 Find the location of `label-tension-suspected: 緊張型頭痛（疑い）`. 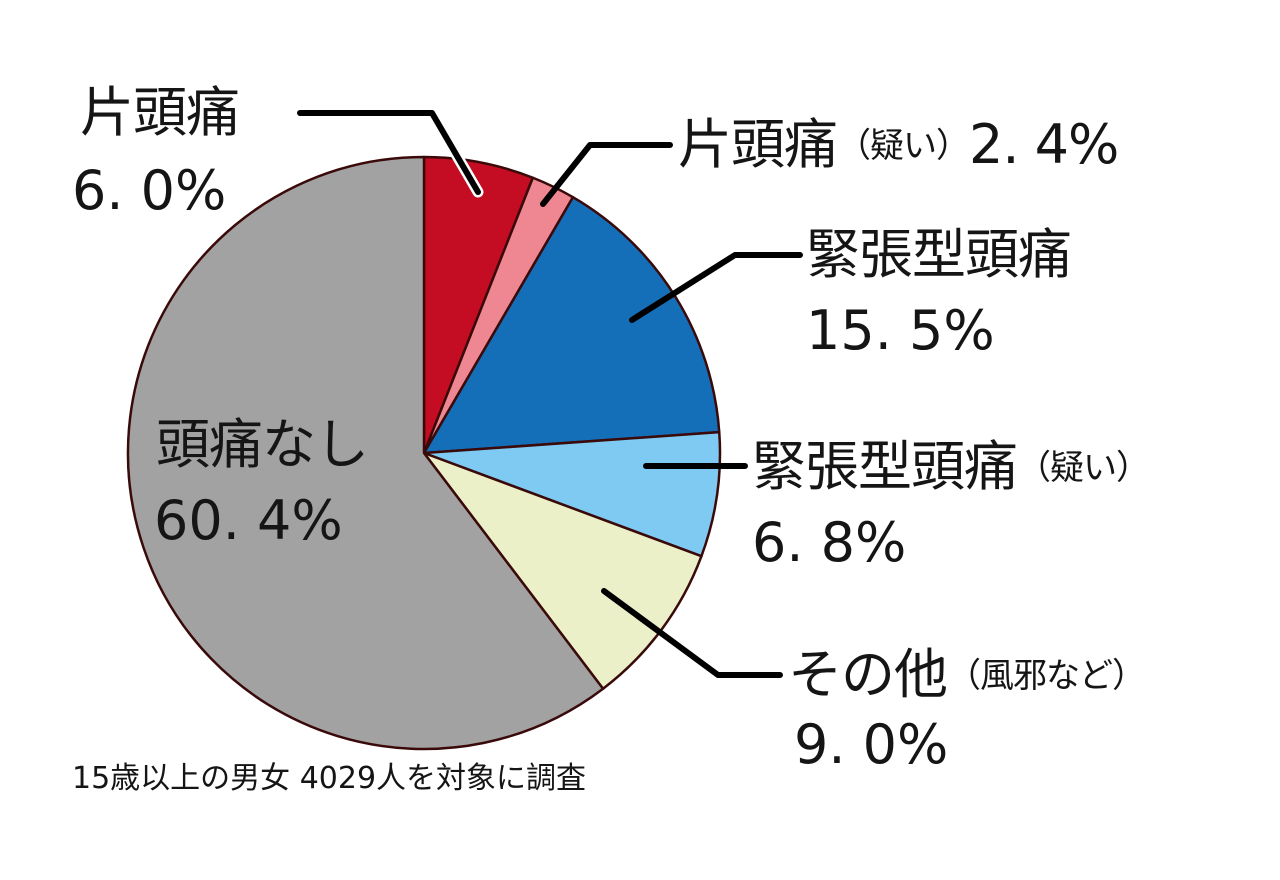

label-tension-suspected: 緊張型頭痛（疑い） is located at coordinates (951, 467).